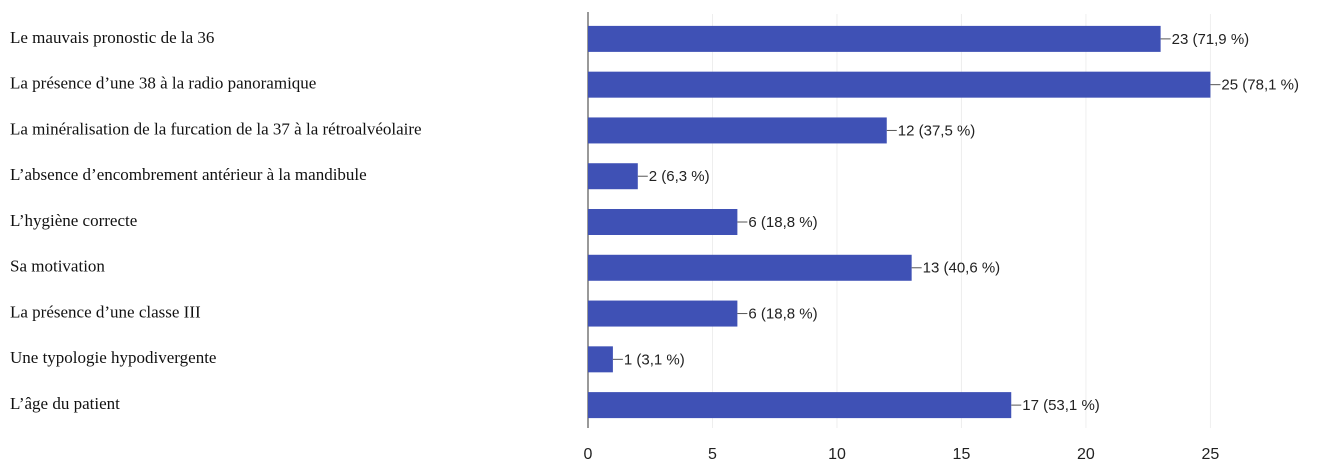 This screenshot has width=1317, height=467. I want to click on value-label: 25 (78,1 %), so click(1260, 85).